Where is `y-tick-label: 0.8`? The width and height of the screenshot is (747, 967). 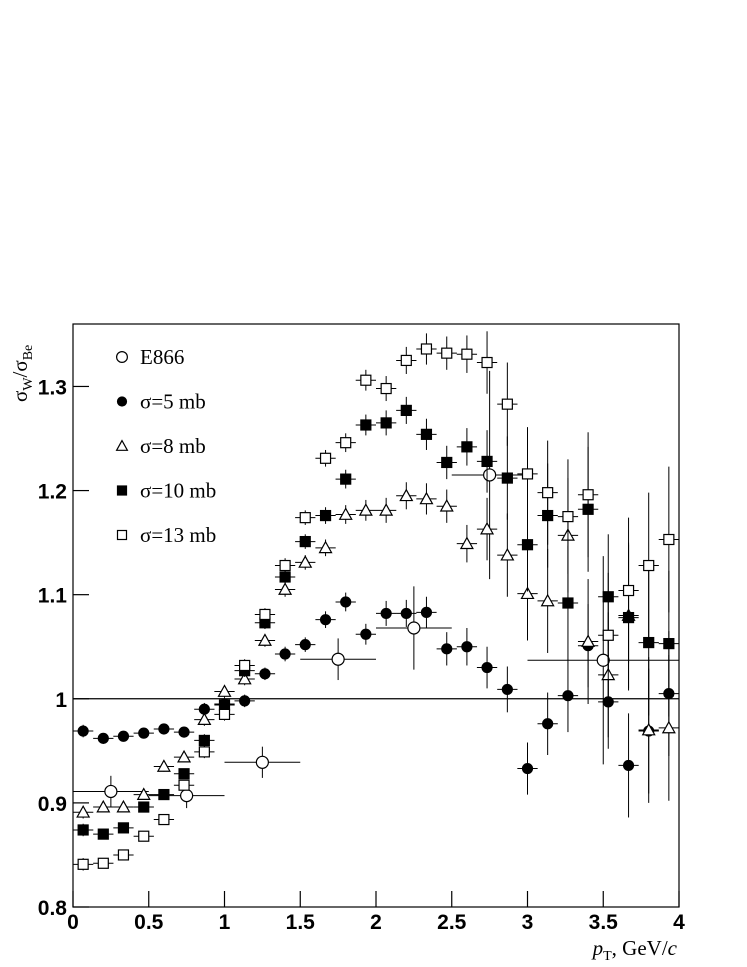 y-tick-label: 0.8 is located at coordinates (53, 908).